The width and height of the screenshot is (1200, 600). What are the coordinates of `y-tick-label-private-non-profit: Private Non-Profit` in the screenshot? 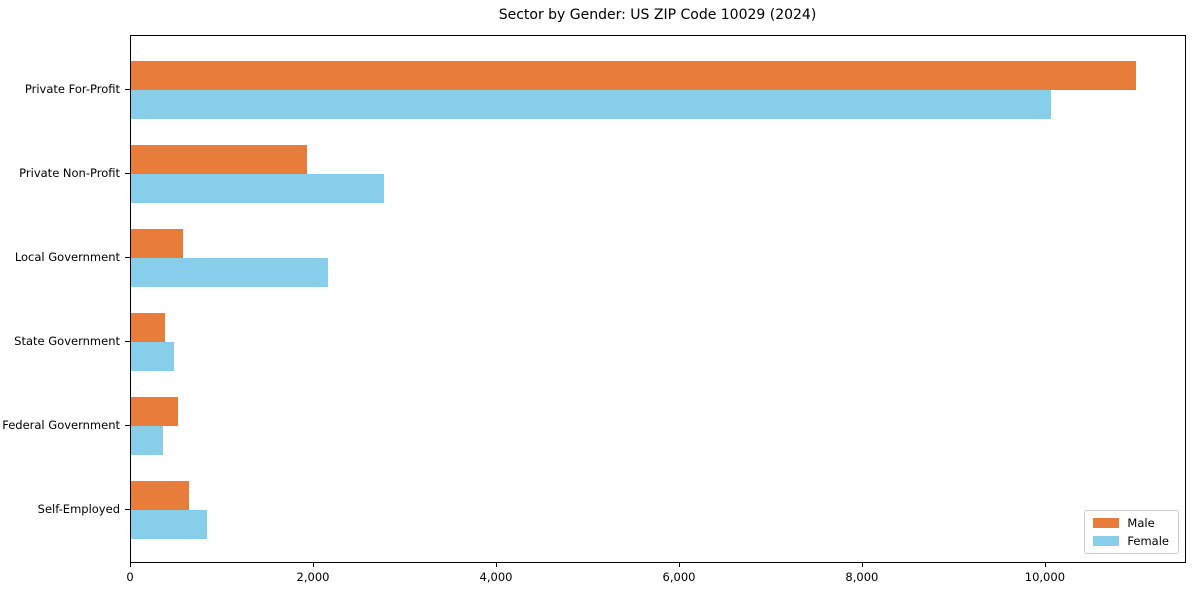 It's located at (69, 172).